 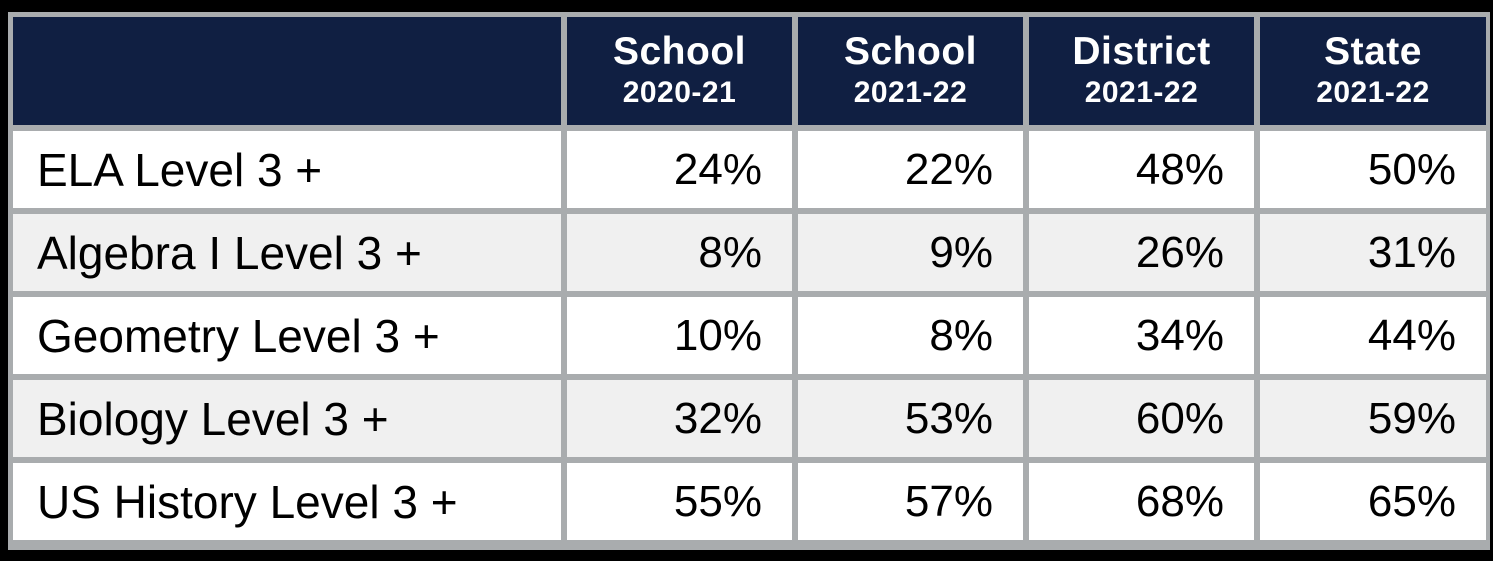 I want to click on column-header-state-2021-22: State 2021-22, so click(x=1373, y=71).